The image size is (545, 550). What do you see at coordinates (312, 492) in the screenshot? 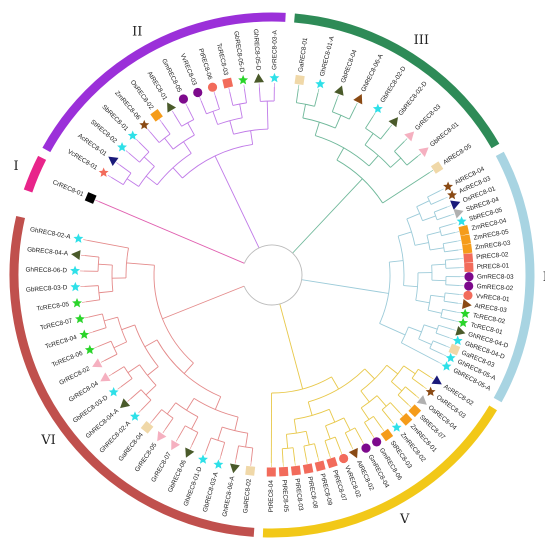
I see `leaf-label: PtREC8-08` at bounding box center [312, 492].